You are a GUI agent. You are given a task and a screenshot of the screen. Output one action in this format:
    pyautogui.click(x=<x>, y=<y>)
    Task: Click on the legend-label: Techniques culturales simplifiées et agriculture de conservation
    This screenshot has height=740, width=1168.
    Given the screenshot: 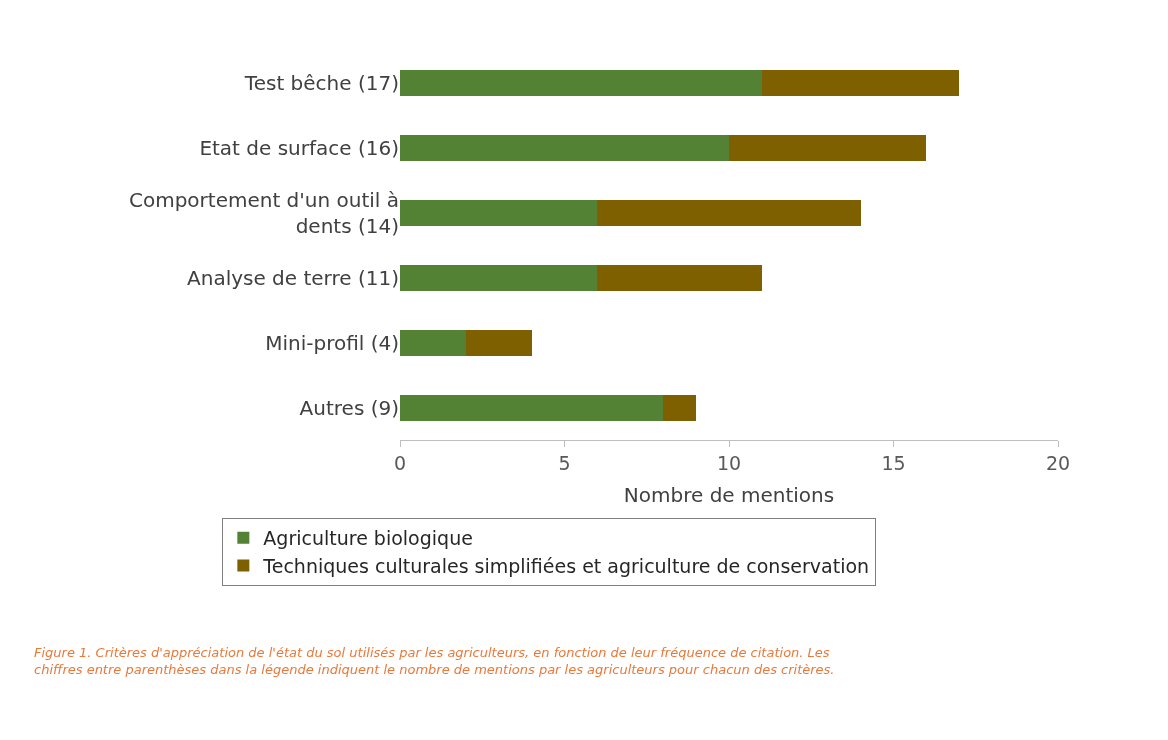 What is the action you would take?
    pyautogui.click(x=566, y=565)
    